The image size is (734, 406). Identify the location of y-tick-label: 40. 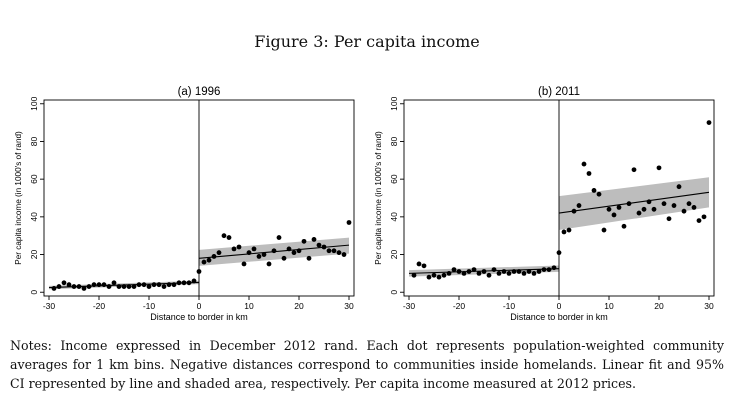
(394, 217).